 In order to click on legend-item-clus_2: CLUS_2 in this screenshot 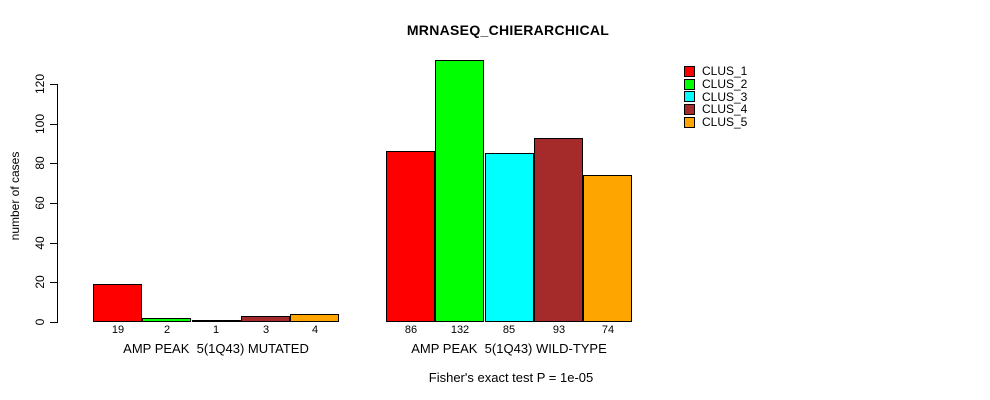, I will do `click(715, 84)`.